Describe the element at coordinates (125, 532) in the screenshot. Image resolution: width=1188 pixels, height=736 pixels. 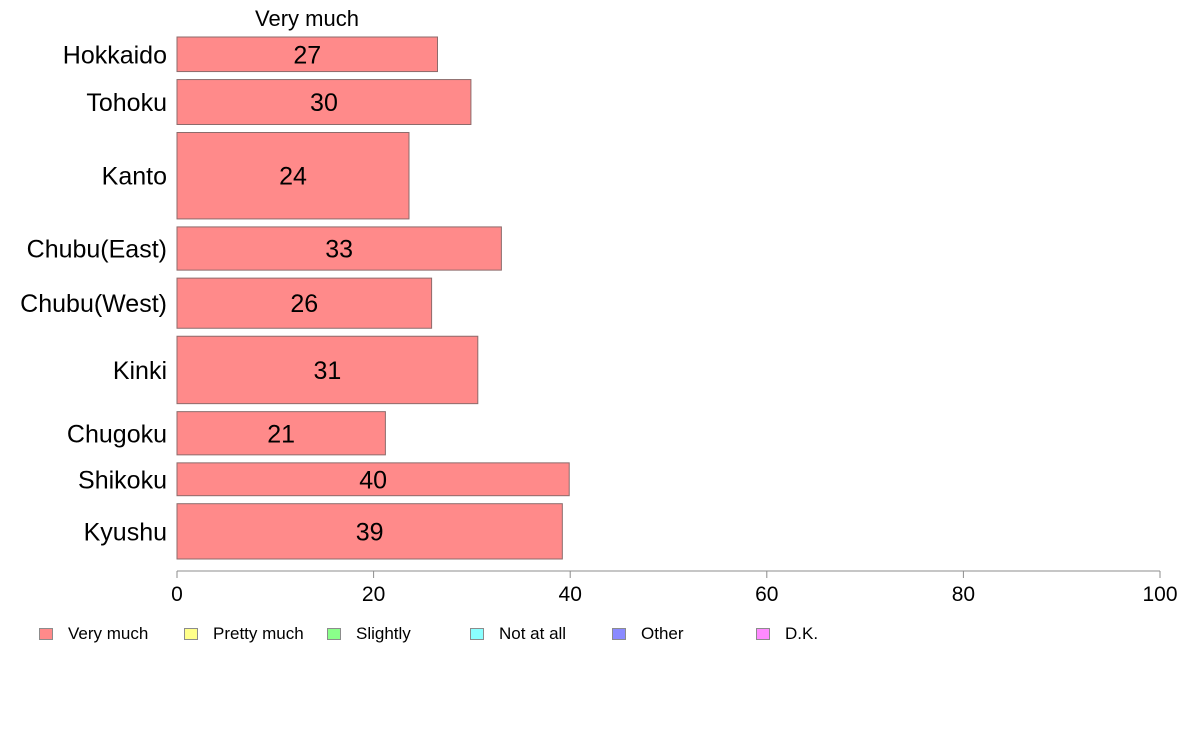
I see `category-label: Kyushu` at that location.